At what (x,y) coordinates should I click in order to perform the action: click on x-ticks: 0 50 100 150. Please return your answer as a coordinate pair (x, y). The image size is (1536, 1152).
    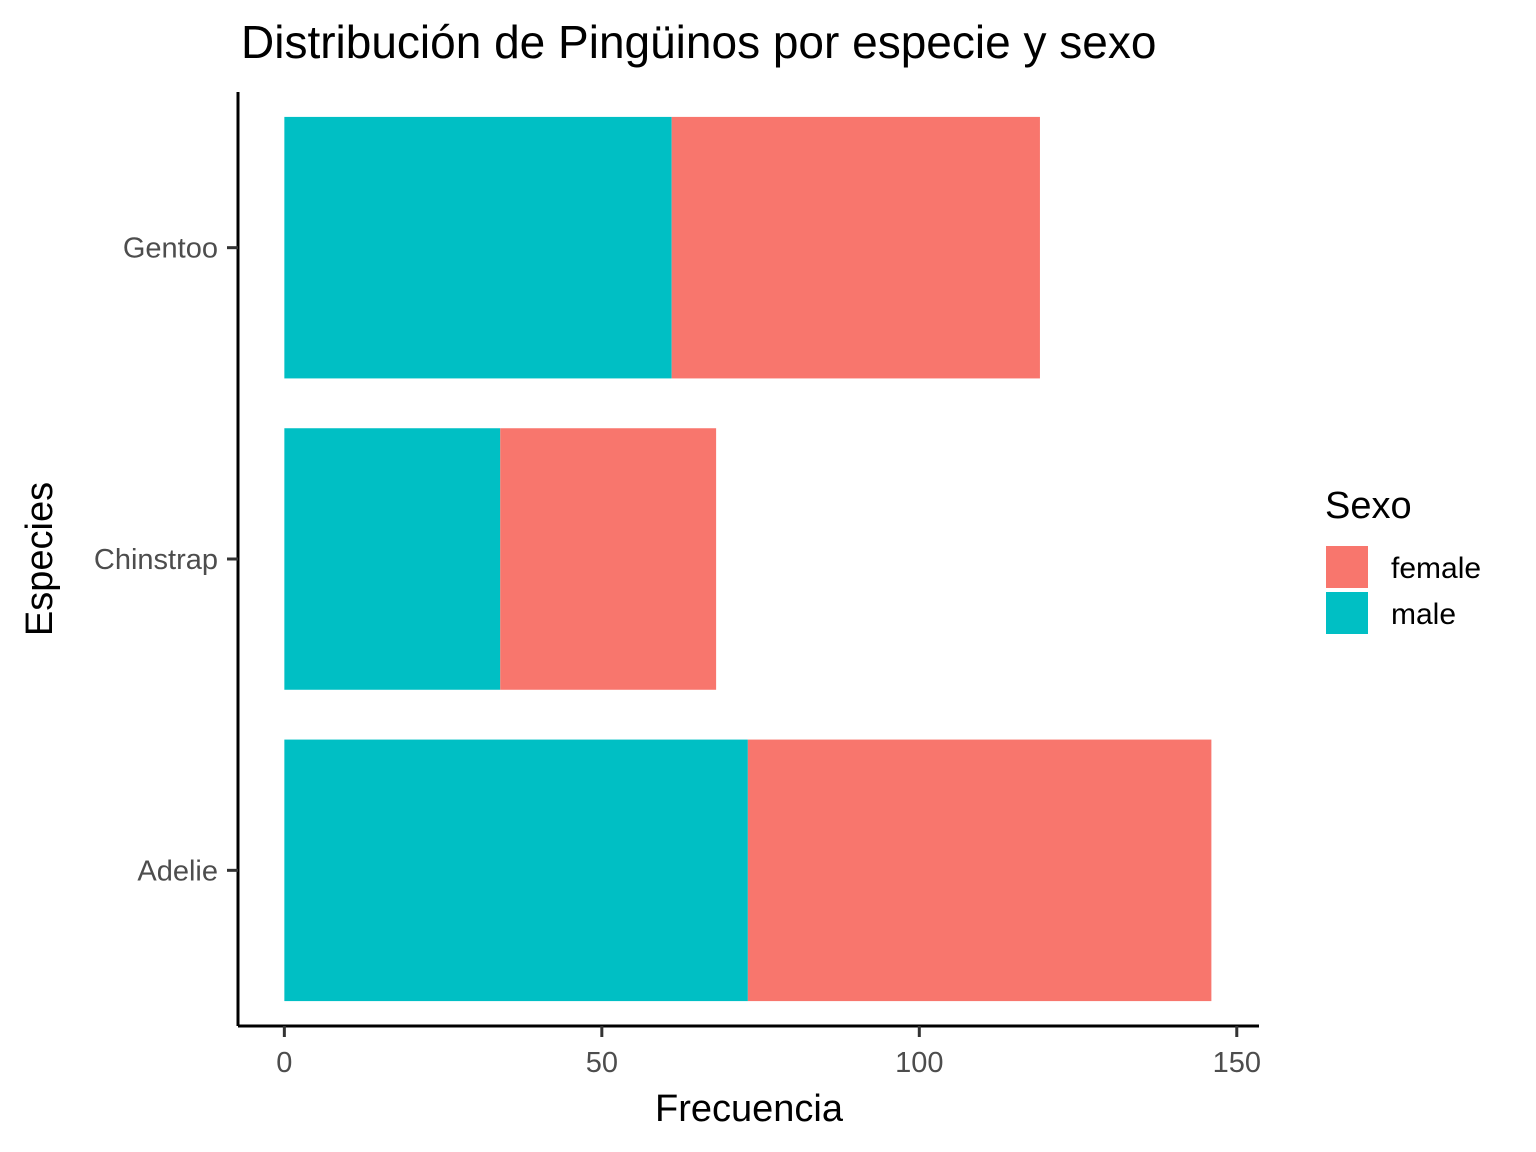
    Looking at the image, I should click on (768, 1052).